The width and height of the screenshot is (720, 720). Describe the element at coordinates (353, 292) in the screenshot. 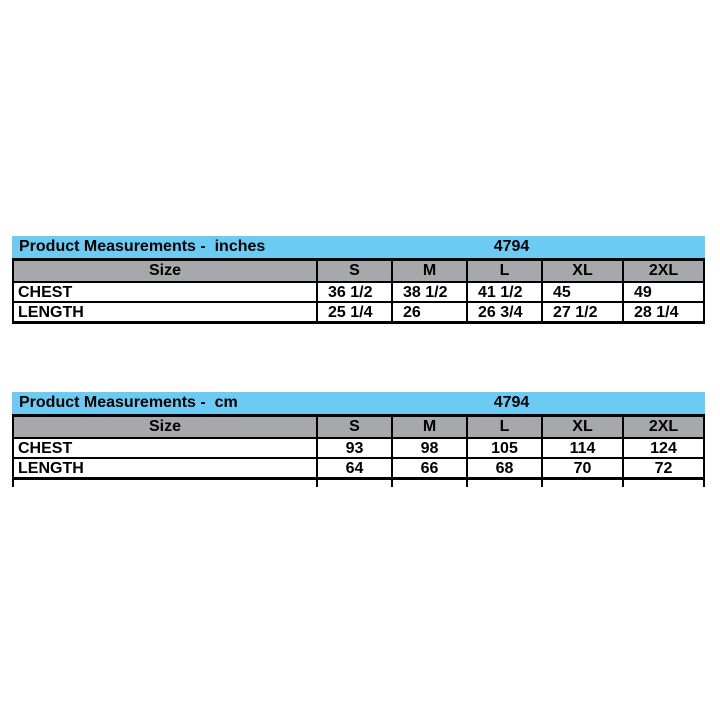

I see `chest-value-s: 36 1/2` at that location.